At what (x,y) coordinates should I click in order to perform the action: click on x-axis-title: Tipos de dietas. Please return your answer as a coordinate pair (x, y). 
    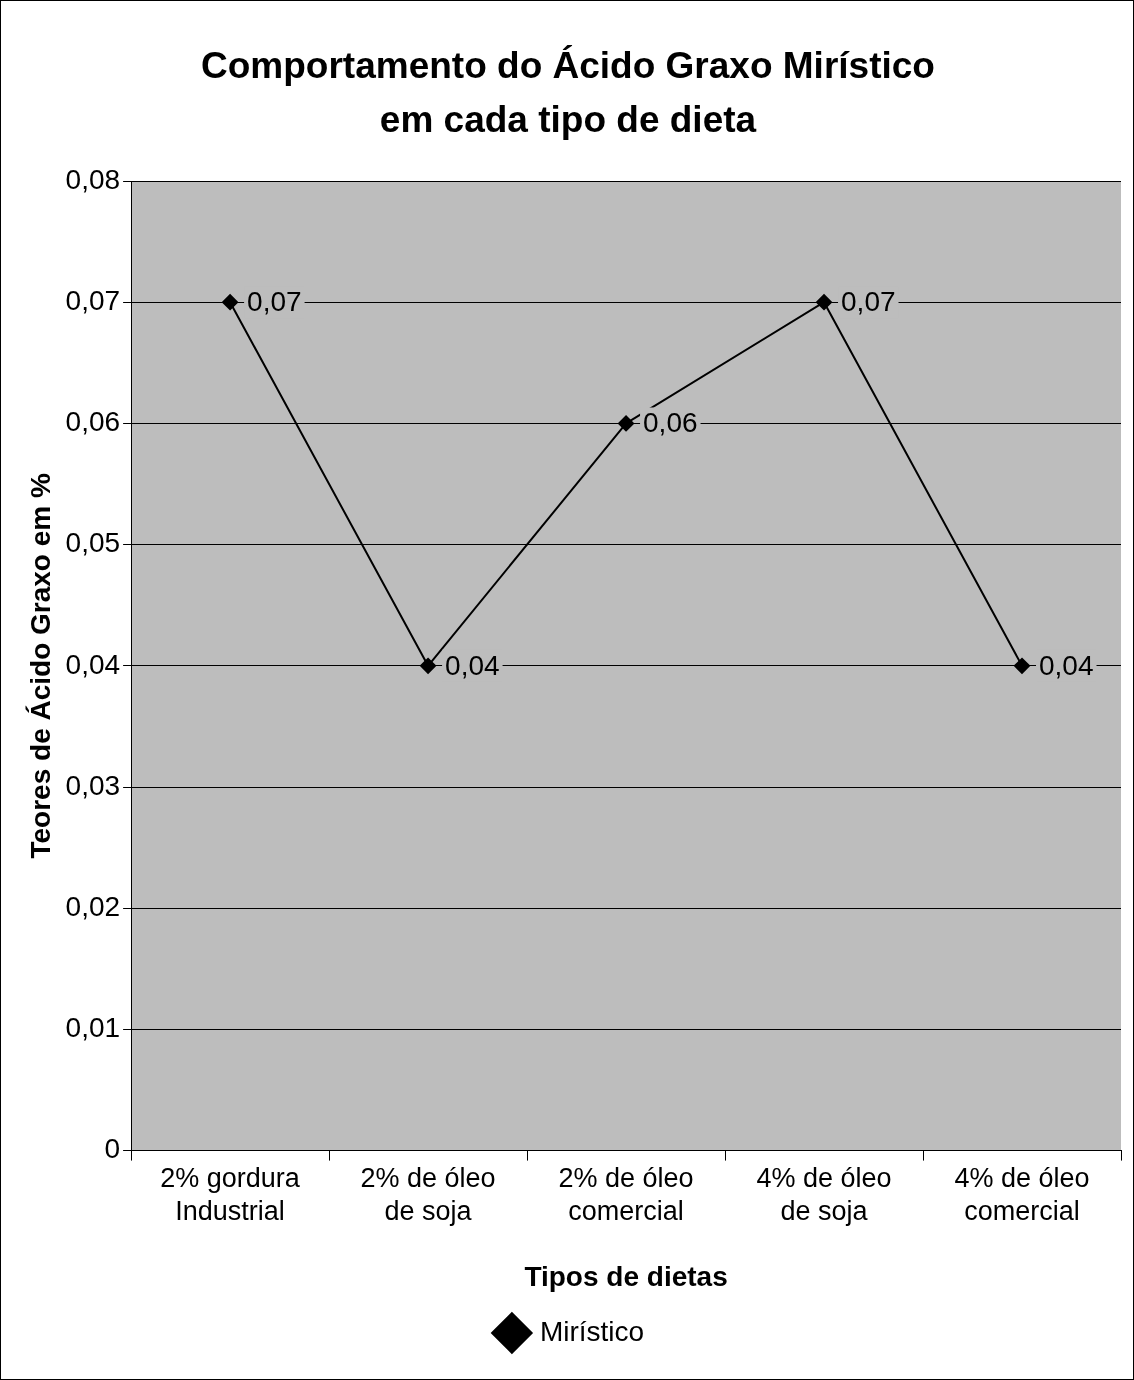
    Looking at the image, I should click on (626, 1276).